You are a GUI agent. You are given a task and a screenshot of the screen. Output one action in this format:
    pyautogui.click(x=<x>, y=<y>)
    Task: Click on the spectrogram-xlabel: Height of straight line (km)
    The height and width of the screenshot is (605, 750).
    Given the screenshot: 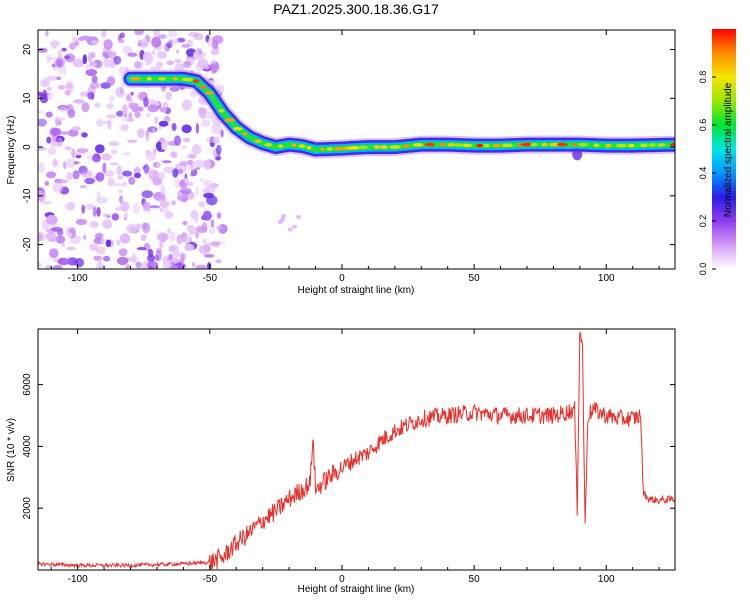 What is the action you would take?
    pyautogui.click(x=356, y=290)
    